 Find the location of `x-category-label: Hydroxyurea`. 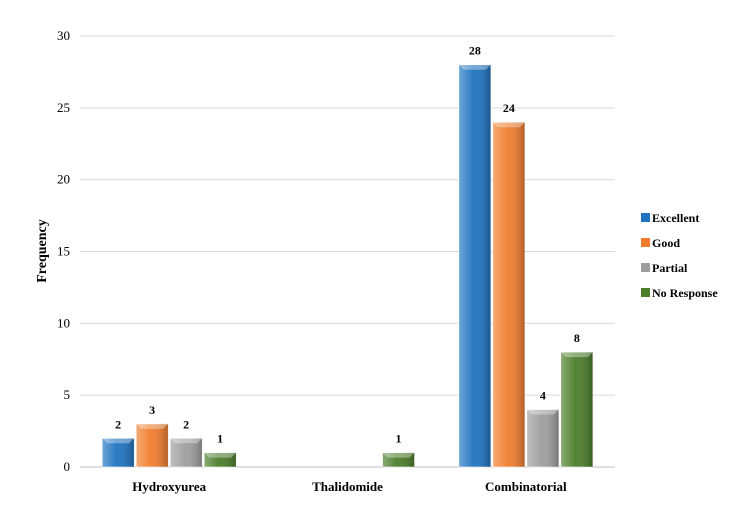

x-category-label: Hydroxyurea is located at coordinates (169, 486).